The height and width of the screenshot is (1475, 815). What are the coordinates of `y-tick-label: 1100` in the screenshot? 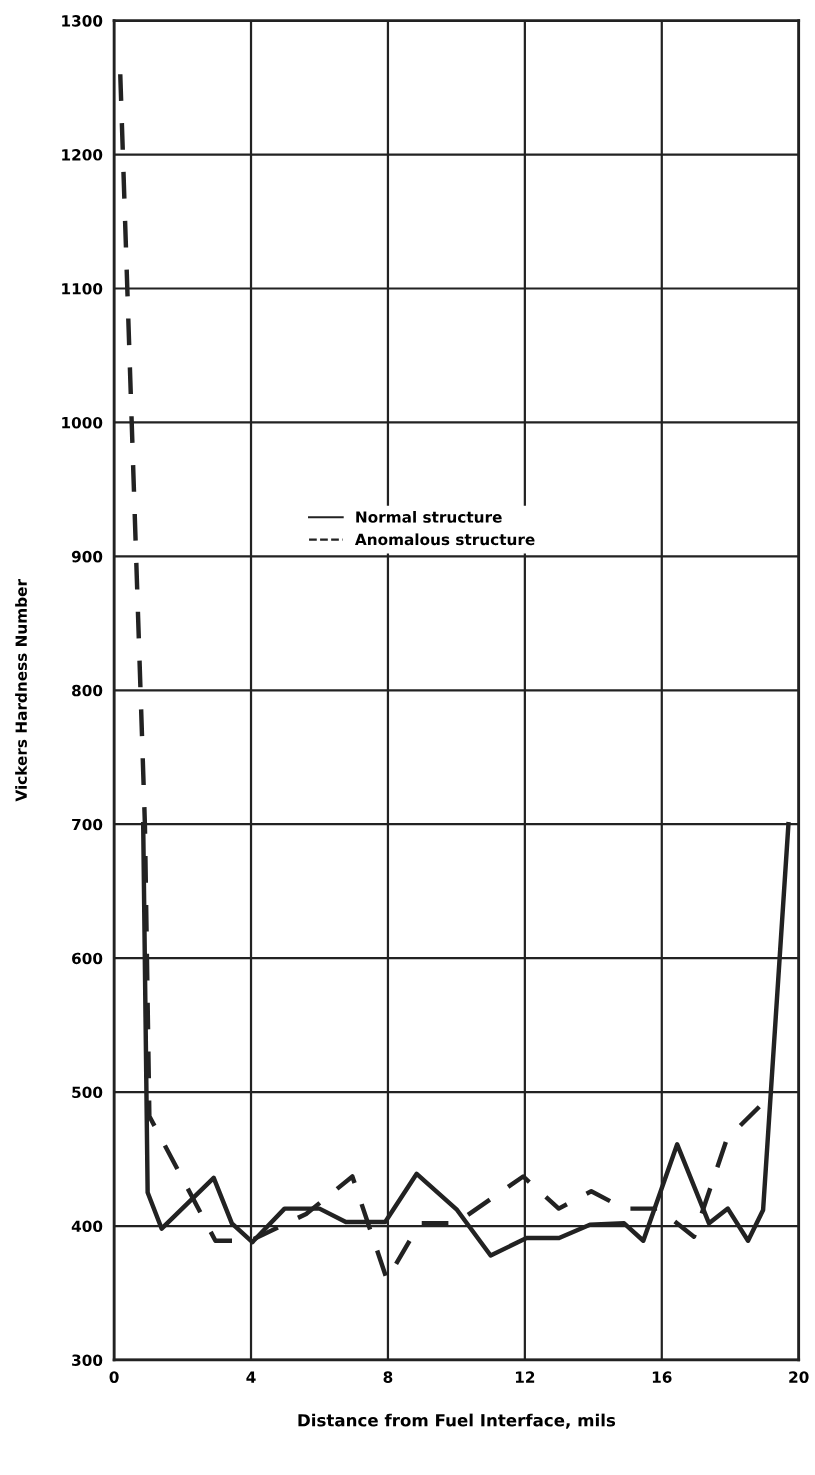 It's located at (82, 288).